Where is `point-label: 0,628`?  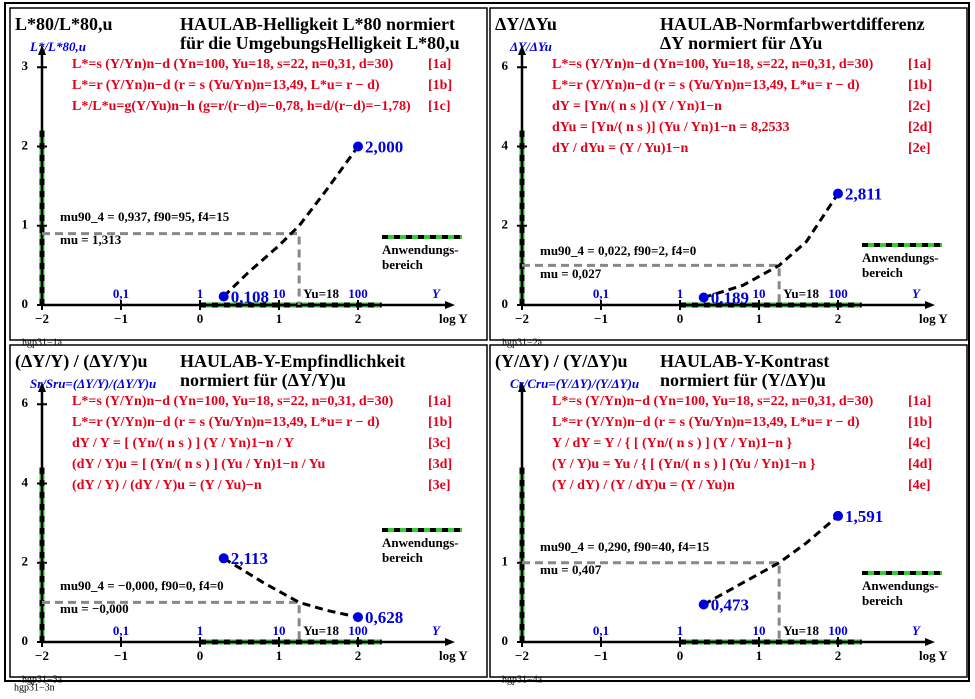 point-label: 0,628 is located at coordinates (384, 617).